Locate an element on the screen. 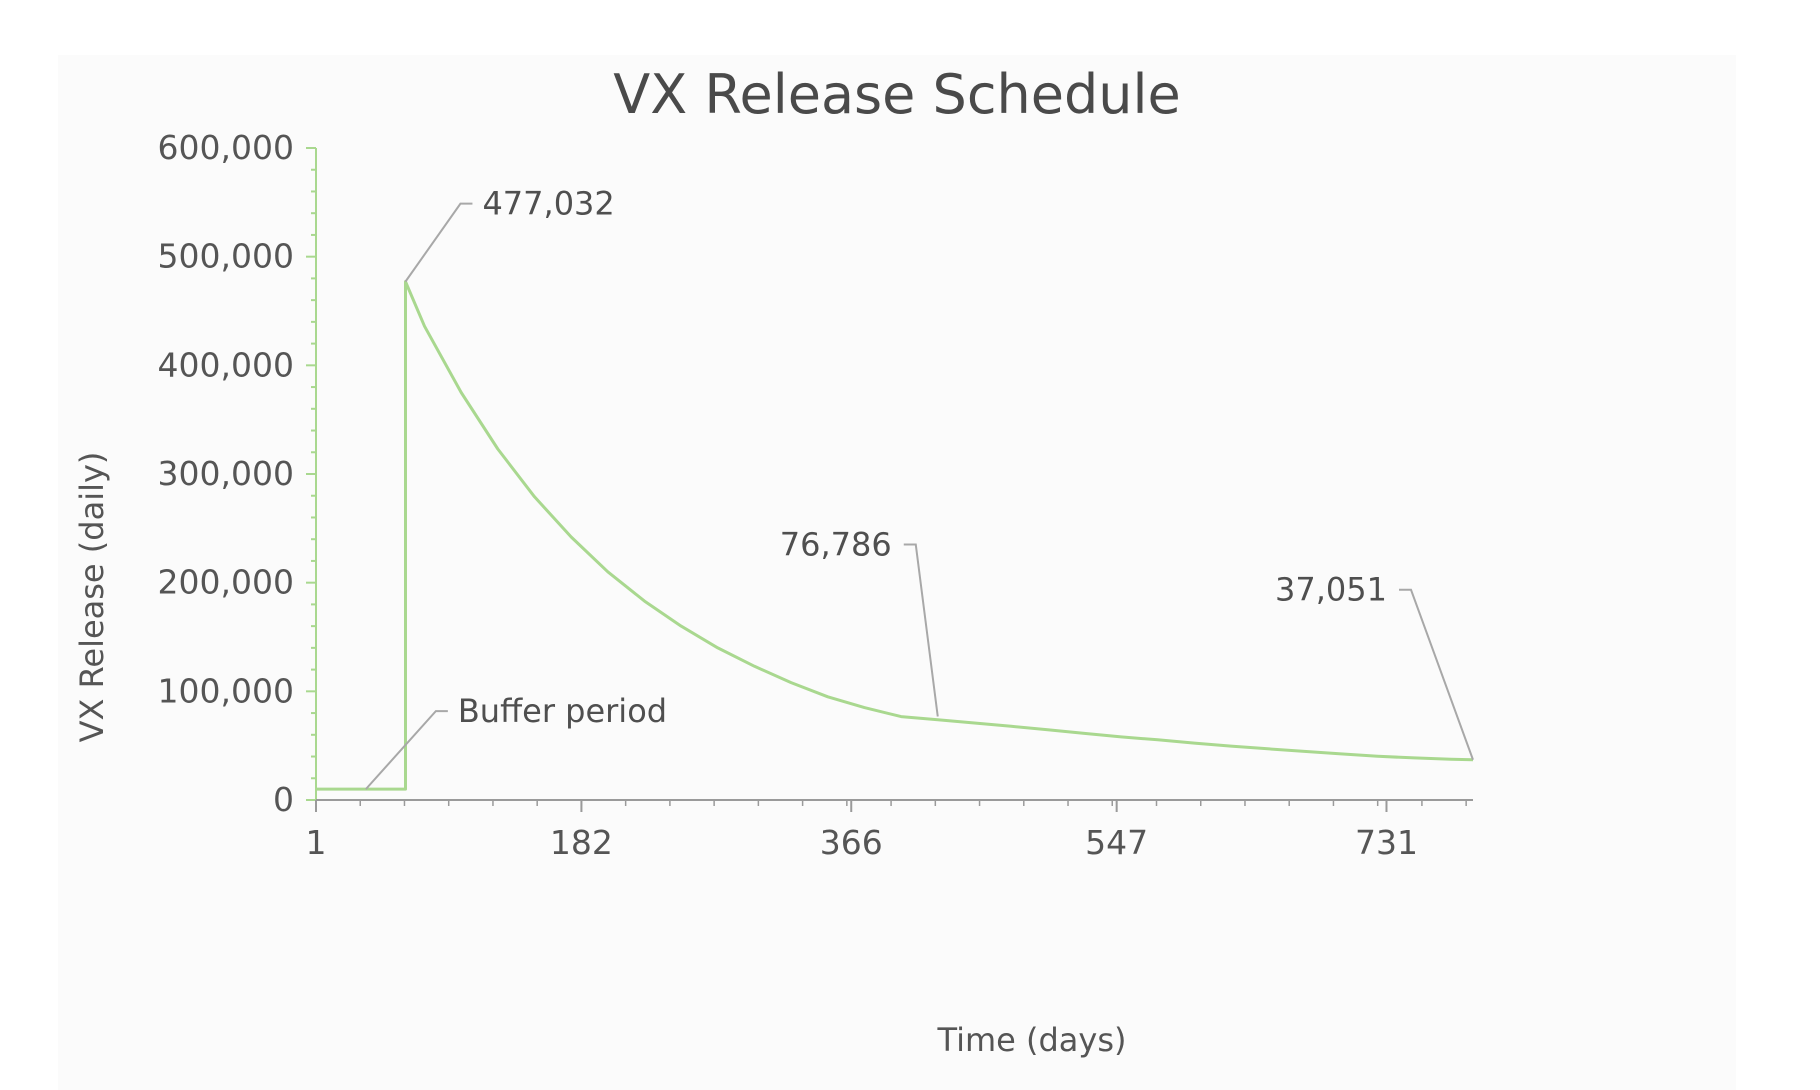 The image size is (1820, 1090). x-tick-label: 182 is located at coordinates (581, 842).